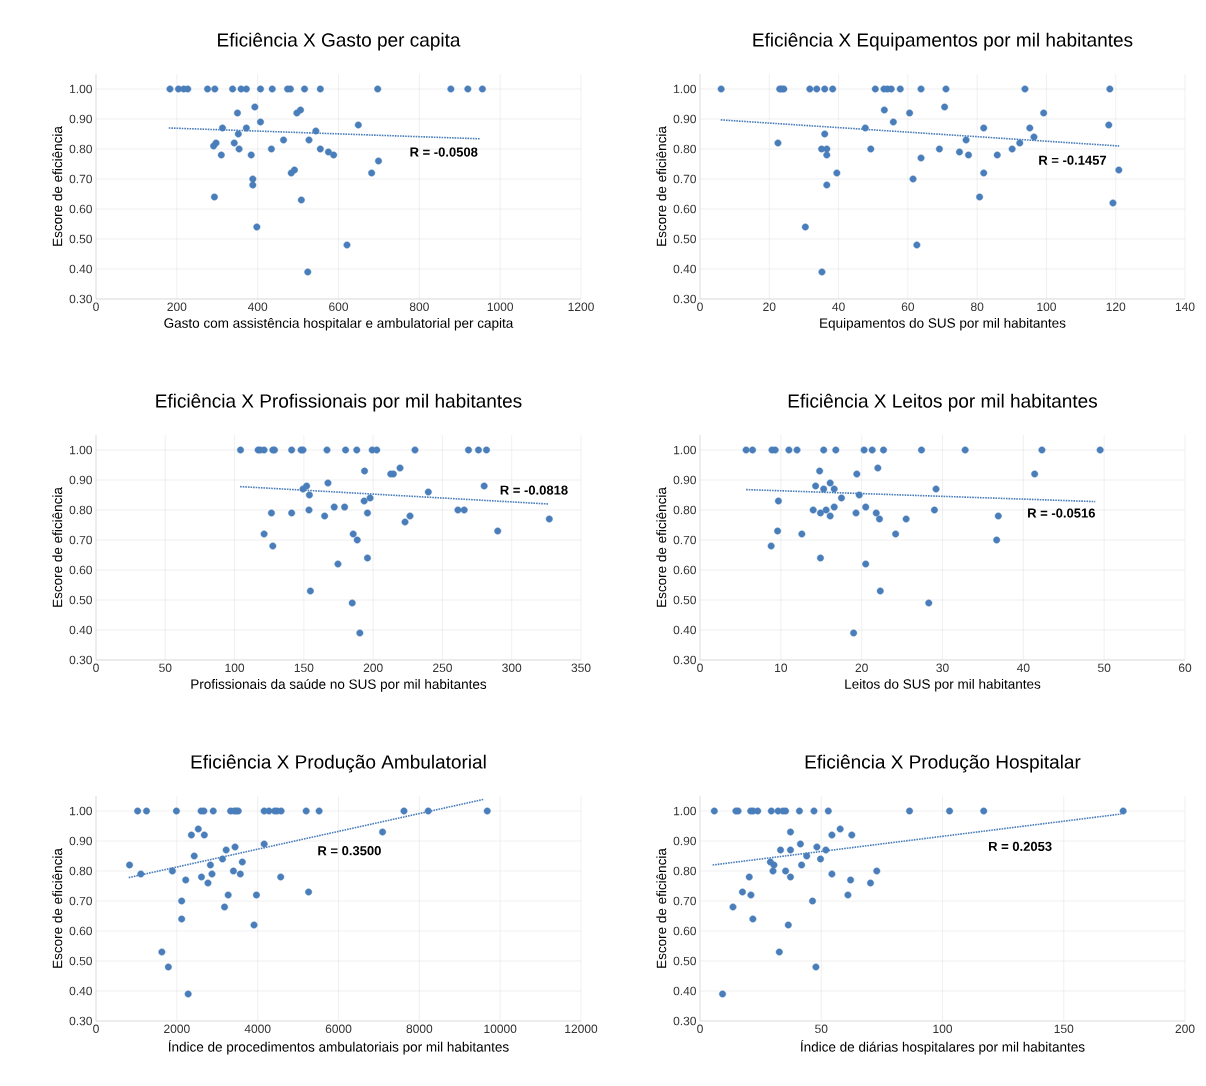 The height and width of the screenshot is (1086, 1206). Describe the element at coordinates (338, 1029) in the screenshot. I see `x-tick-label: 6000` at that location.